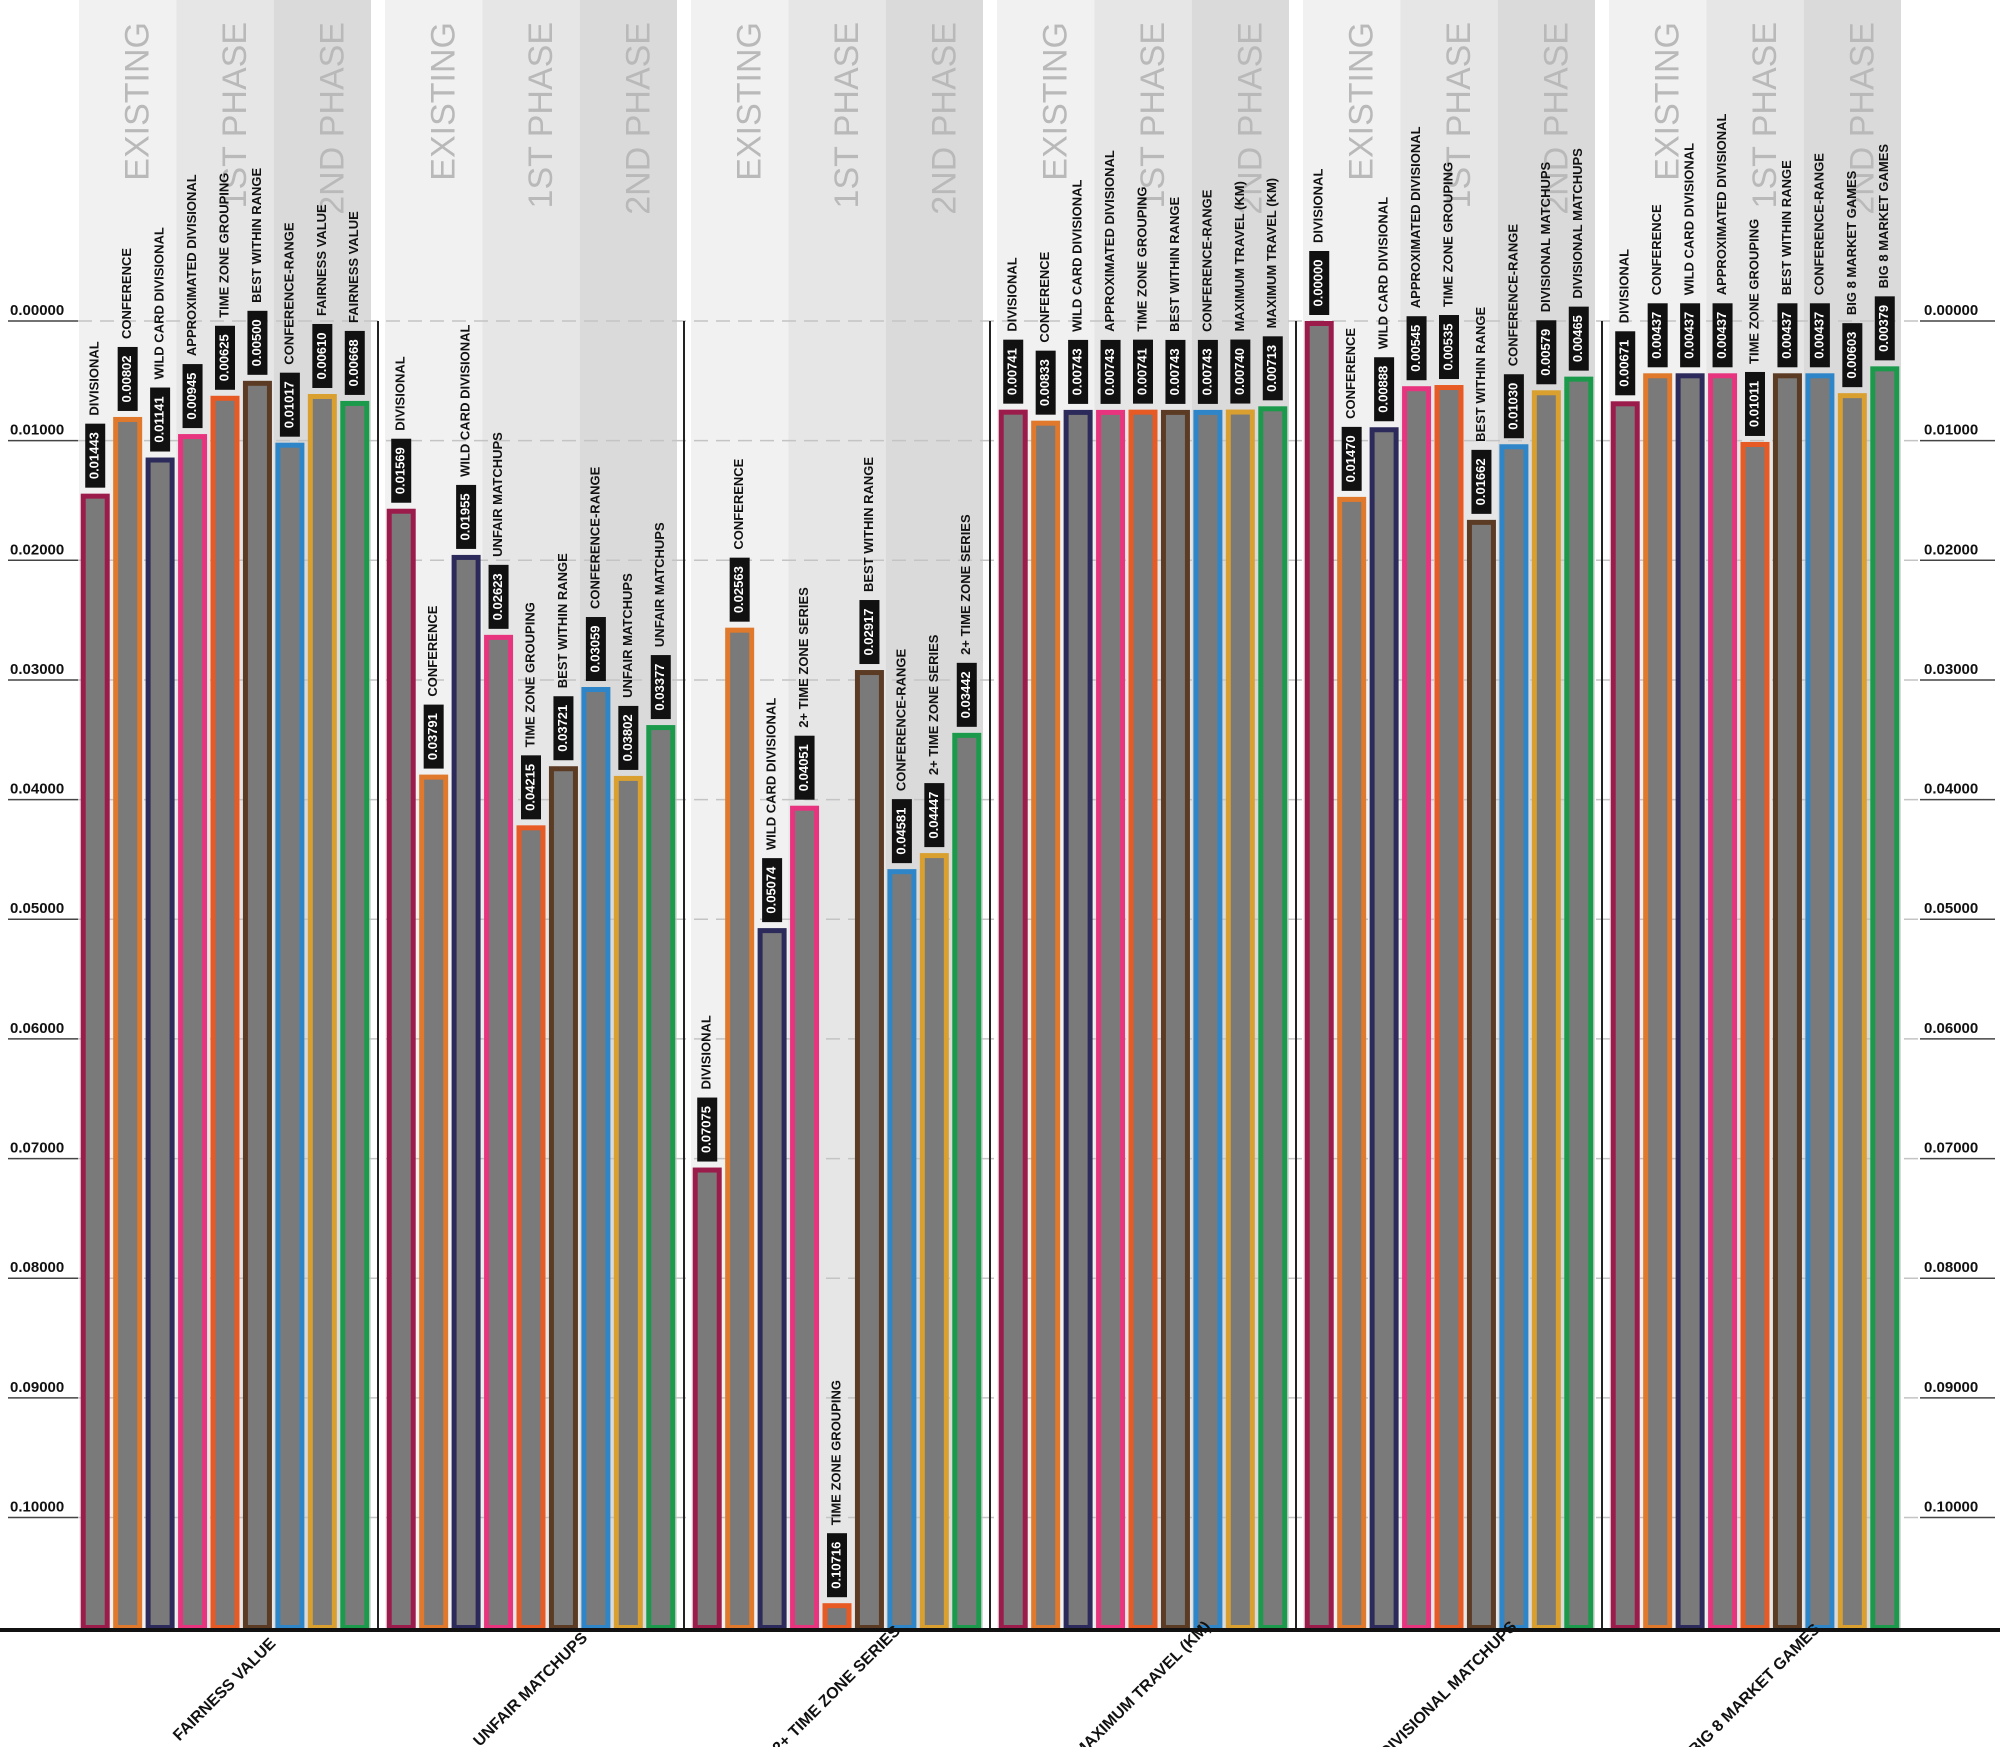 The height and width of the screenshot is (1747, 2000). Describe the element at coordinates (94, 455) in the screenshot. I see `value-label: 0.01443` at that location.